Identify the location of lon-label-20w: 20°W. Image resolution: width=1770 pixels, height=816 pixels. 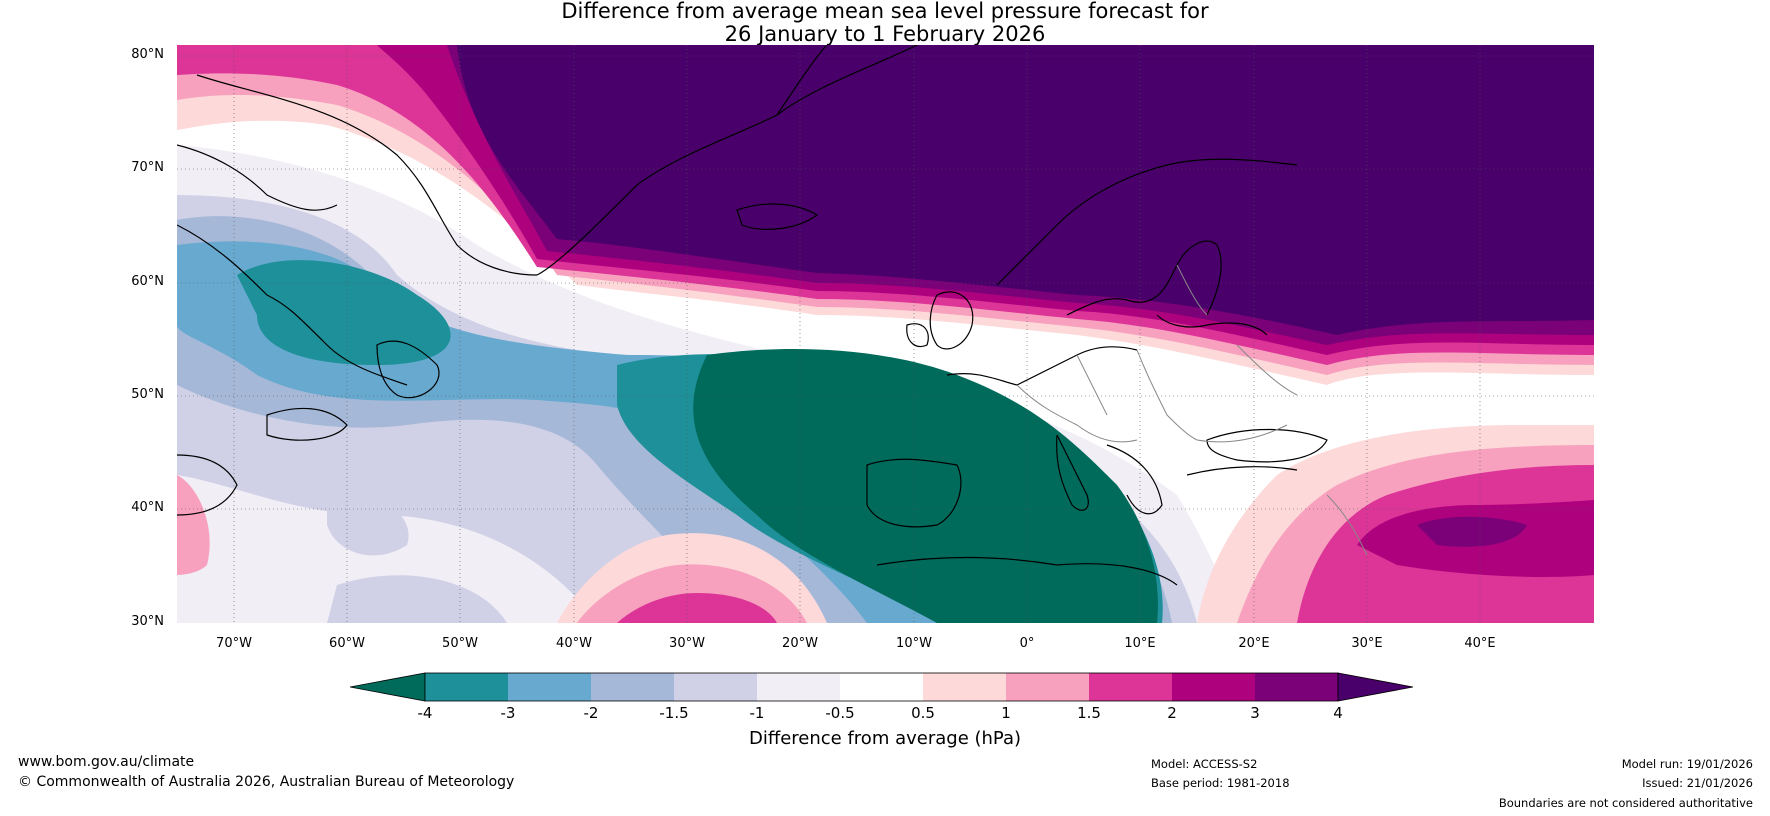
(800, 643).